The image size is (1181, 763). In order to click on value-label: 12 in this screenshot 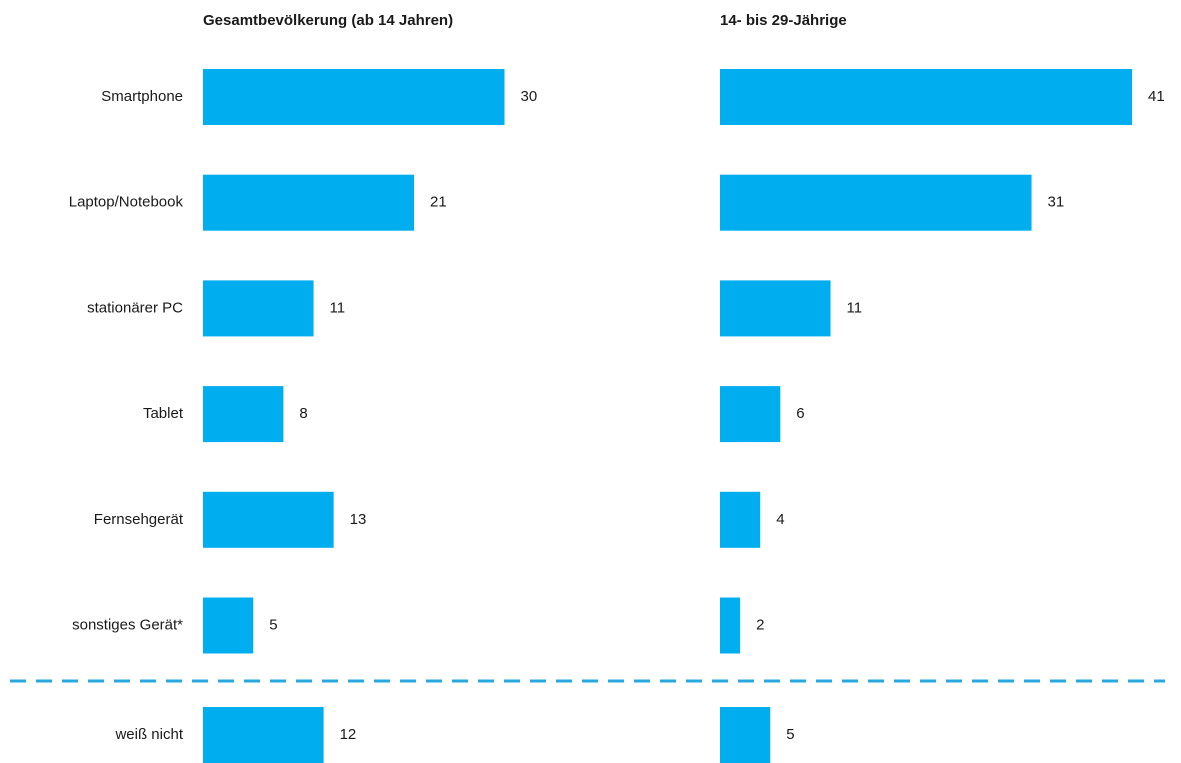, I will do `click(348, 734)`.